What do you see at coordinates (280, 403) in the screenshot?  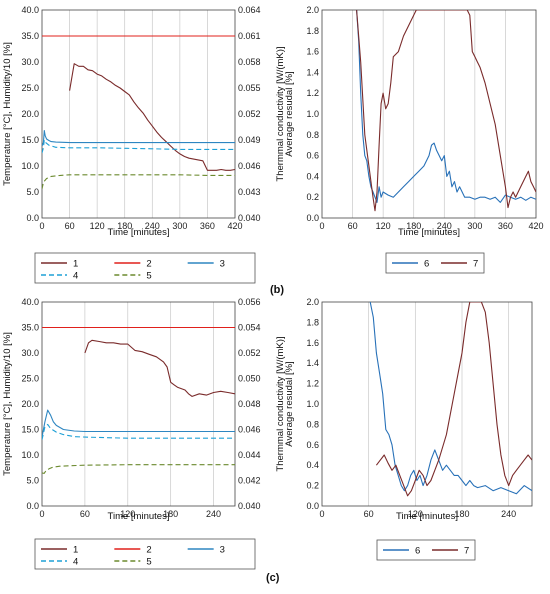 I see `y2-axis-label: Thermmal conductivity [W/(mK)]` at bounding box center [280, 403].